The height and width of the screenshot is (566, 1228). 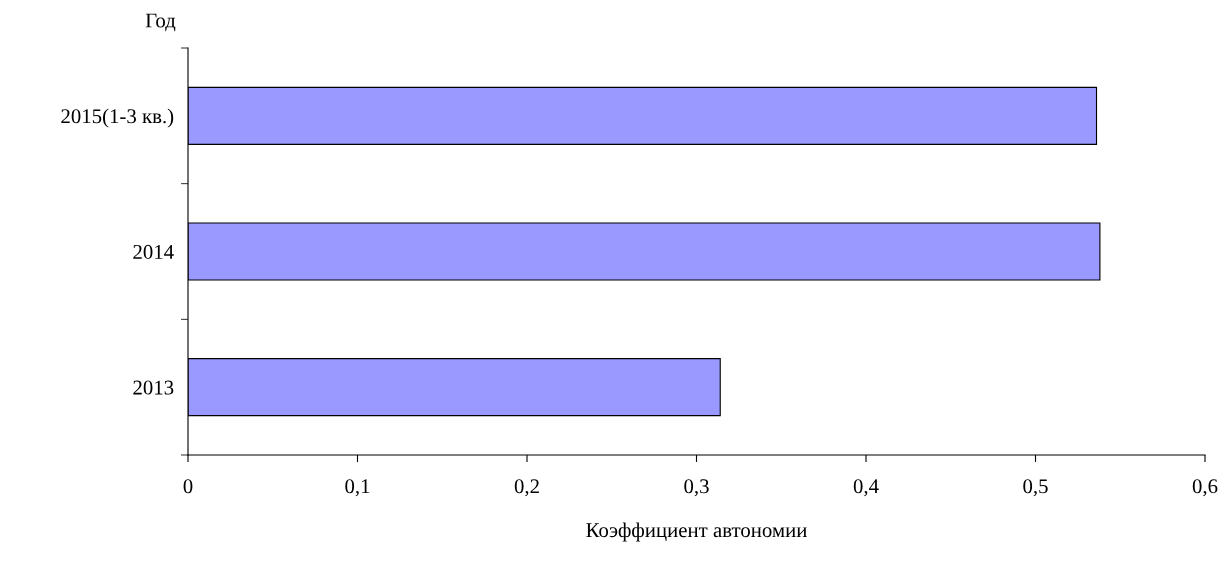 I want to click on y-tick-label: 2015(1-3 кв.), so click(x=117, y=118).